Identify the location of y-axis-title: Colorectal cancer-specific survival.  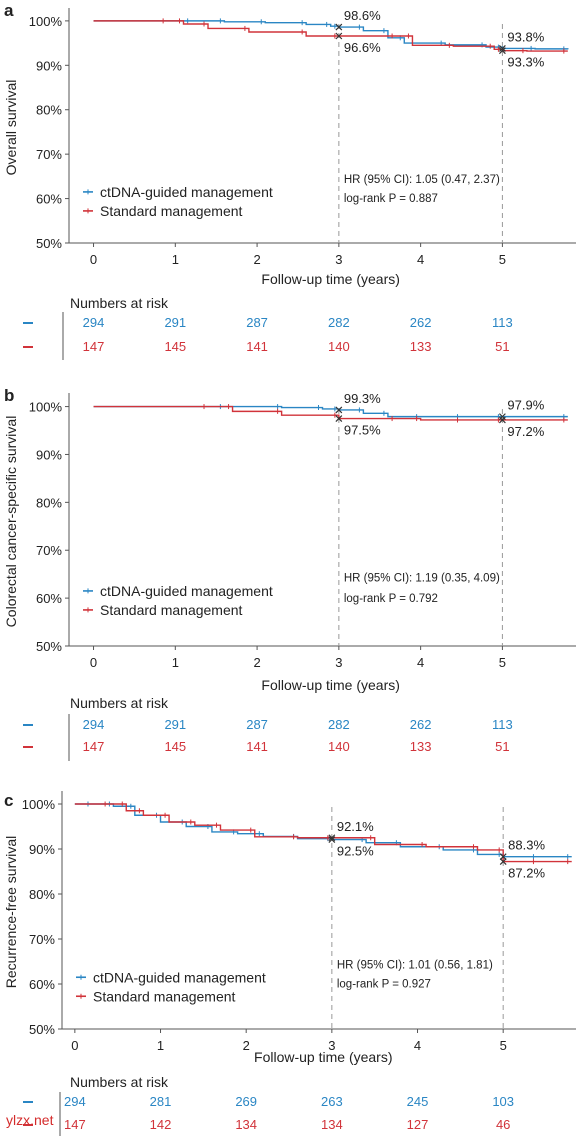
(11, 522).